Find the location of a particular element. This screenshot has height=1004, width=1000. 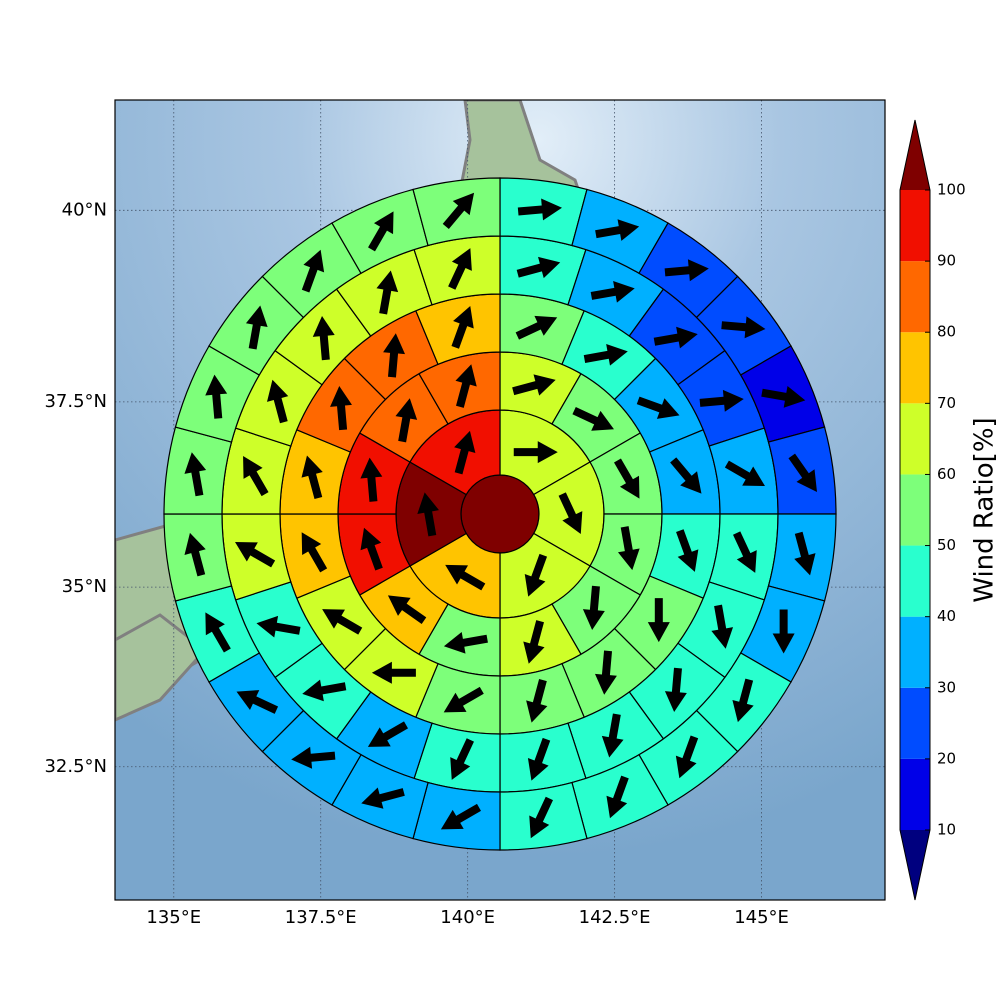

x-tick-label: 137.5°E is located at coordinates (321, 917).